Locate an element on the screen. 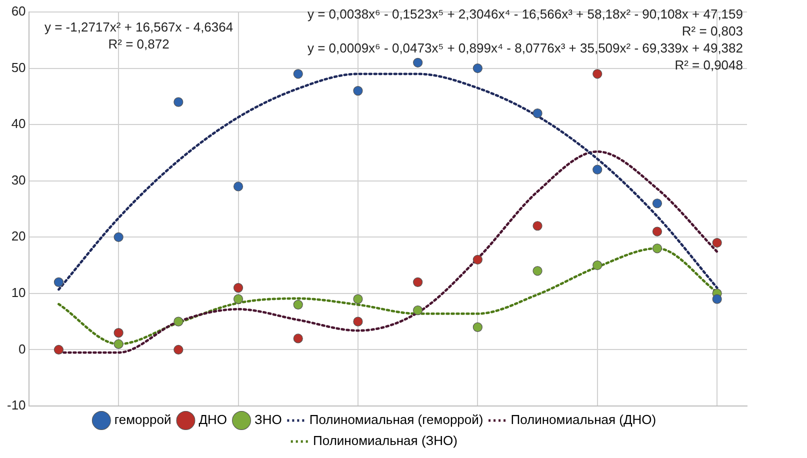  legend-label: ЗНО is located at coordinates (268, 420).